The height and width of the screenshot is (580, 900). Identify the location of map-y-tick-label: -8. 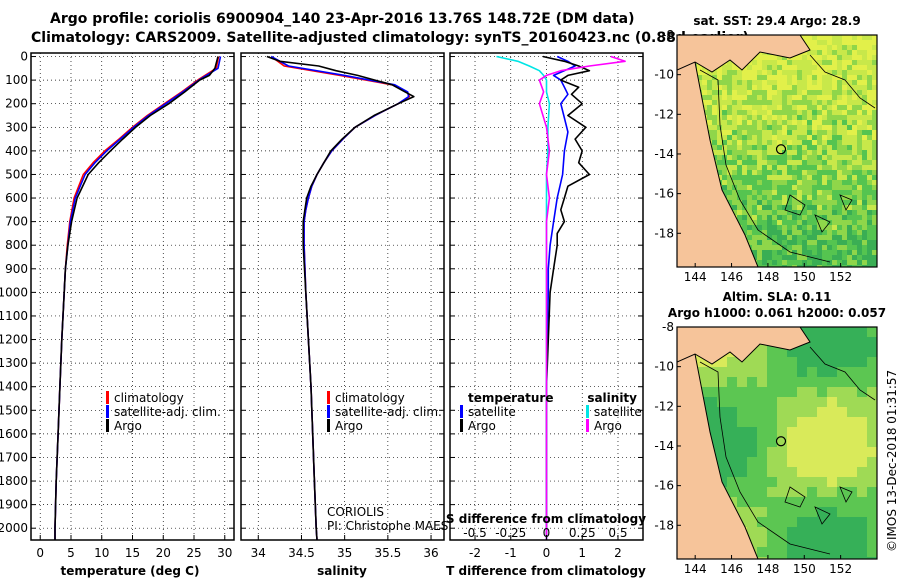
(668, 327).